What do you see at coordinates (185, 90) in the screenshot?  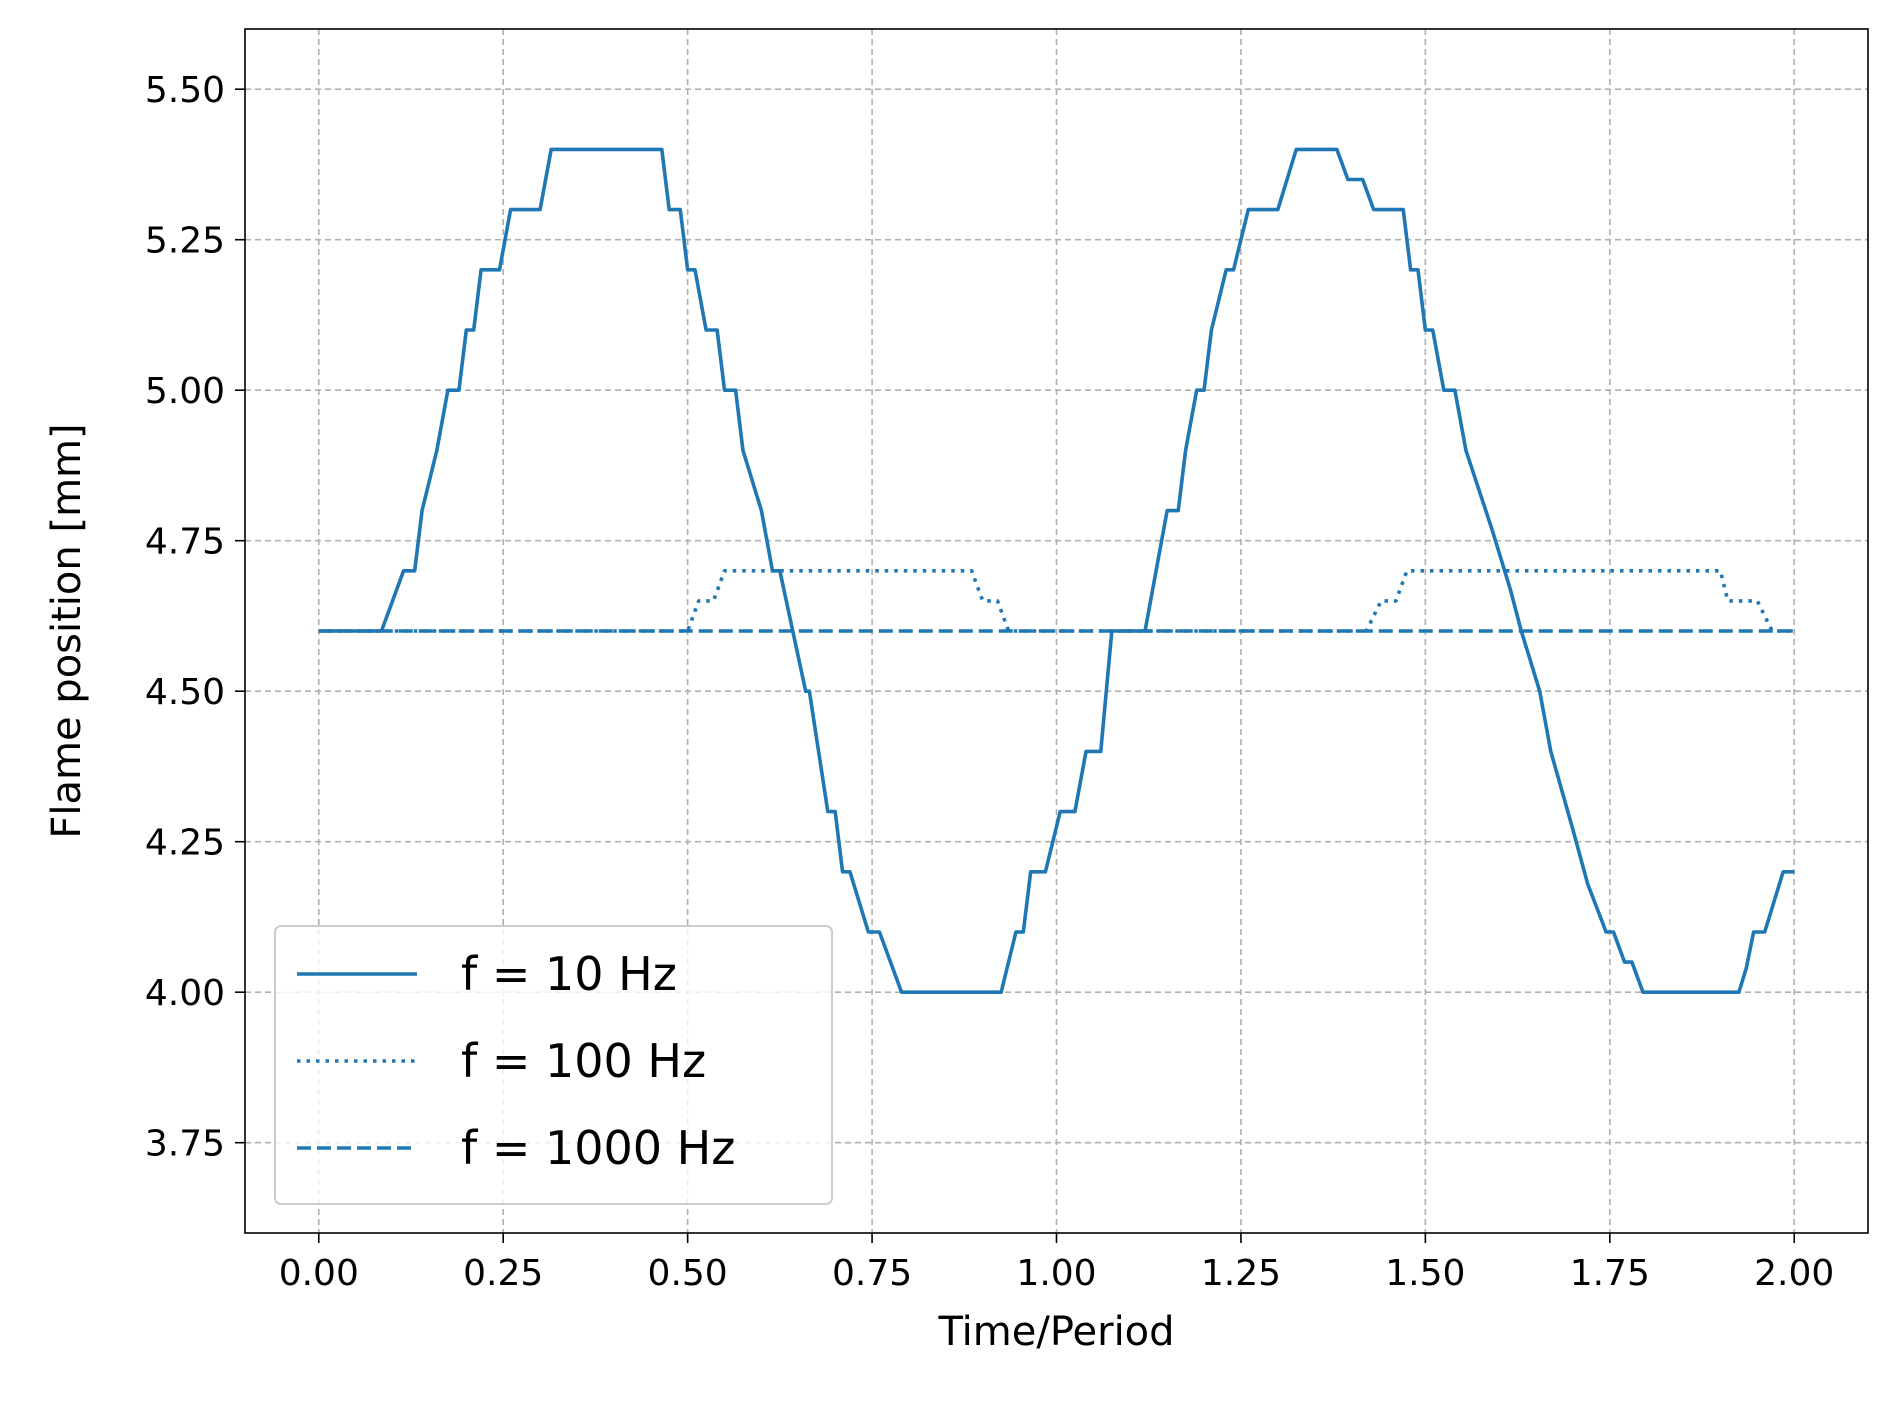 I see `y-tick-label: 5.50` at bounding box center [185, 90].